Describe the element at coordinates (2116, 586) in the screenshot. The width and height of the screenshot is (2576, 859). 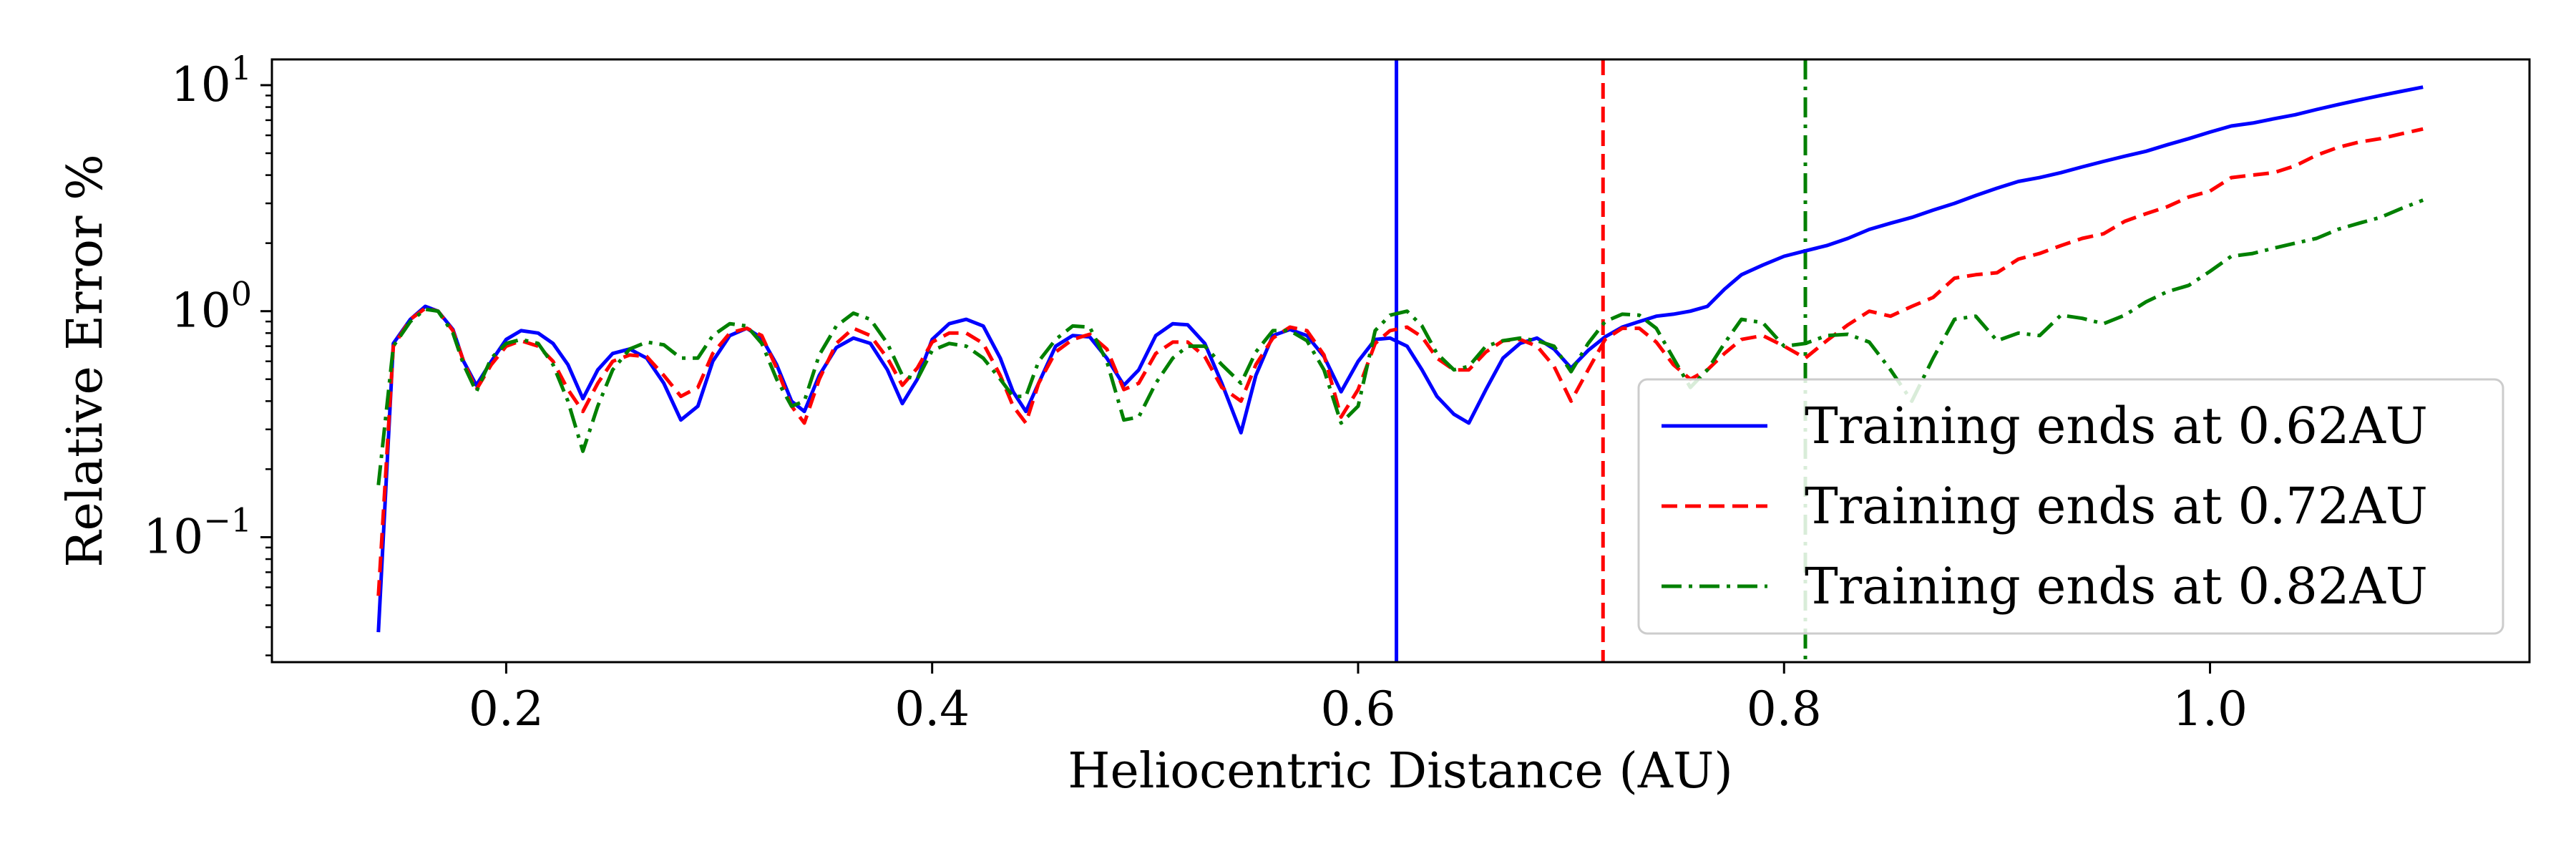
I see `legend-label-3: Training ends at 0.82AU` at that location.